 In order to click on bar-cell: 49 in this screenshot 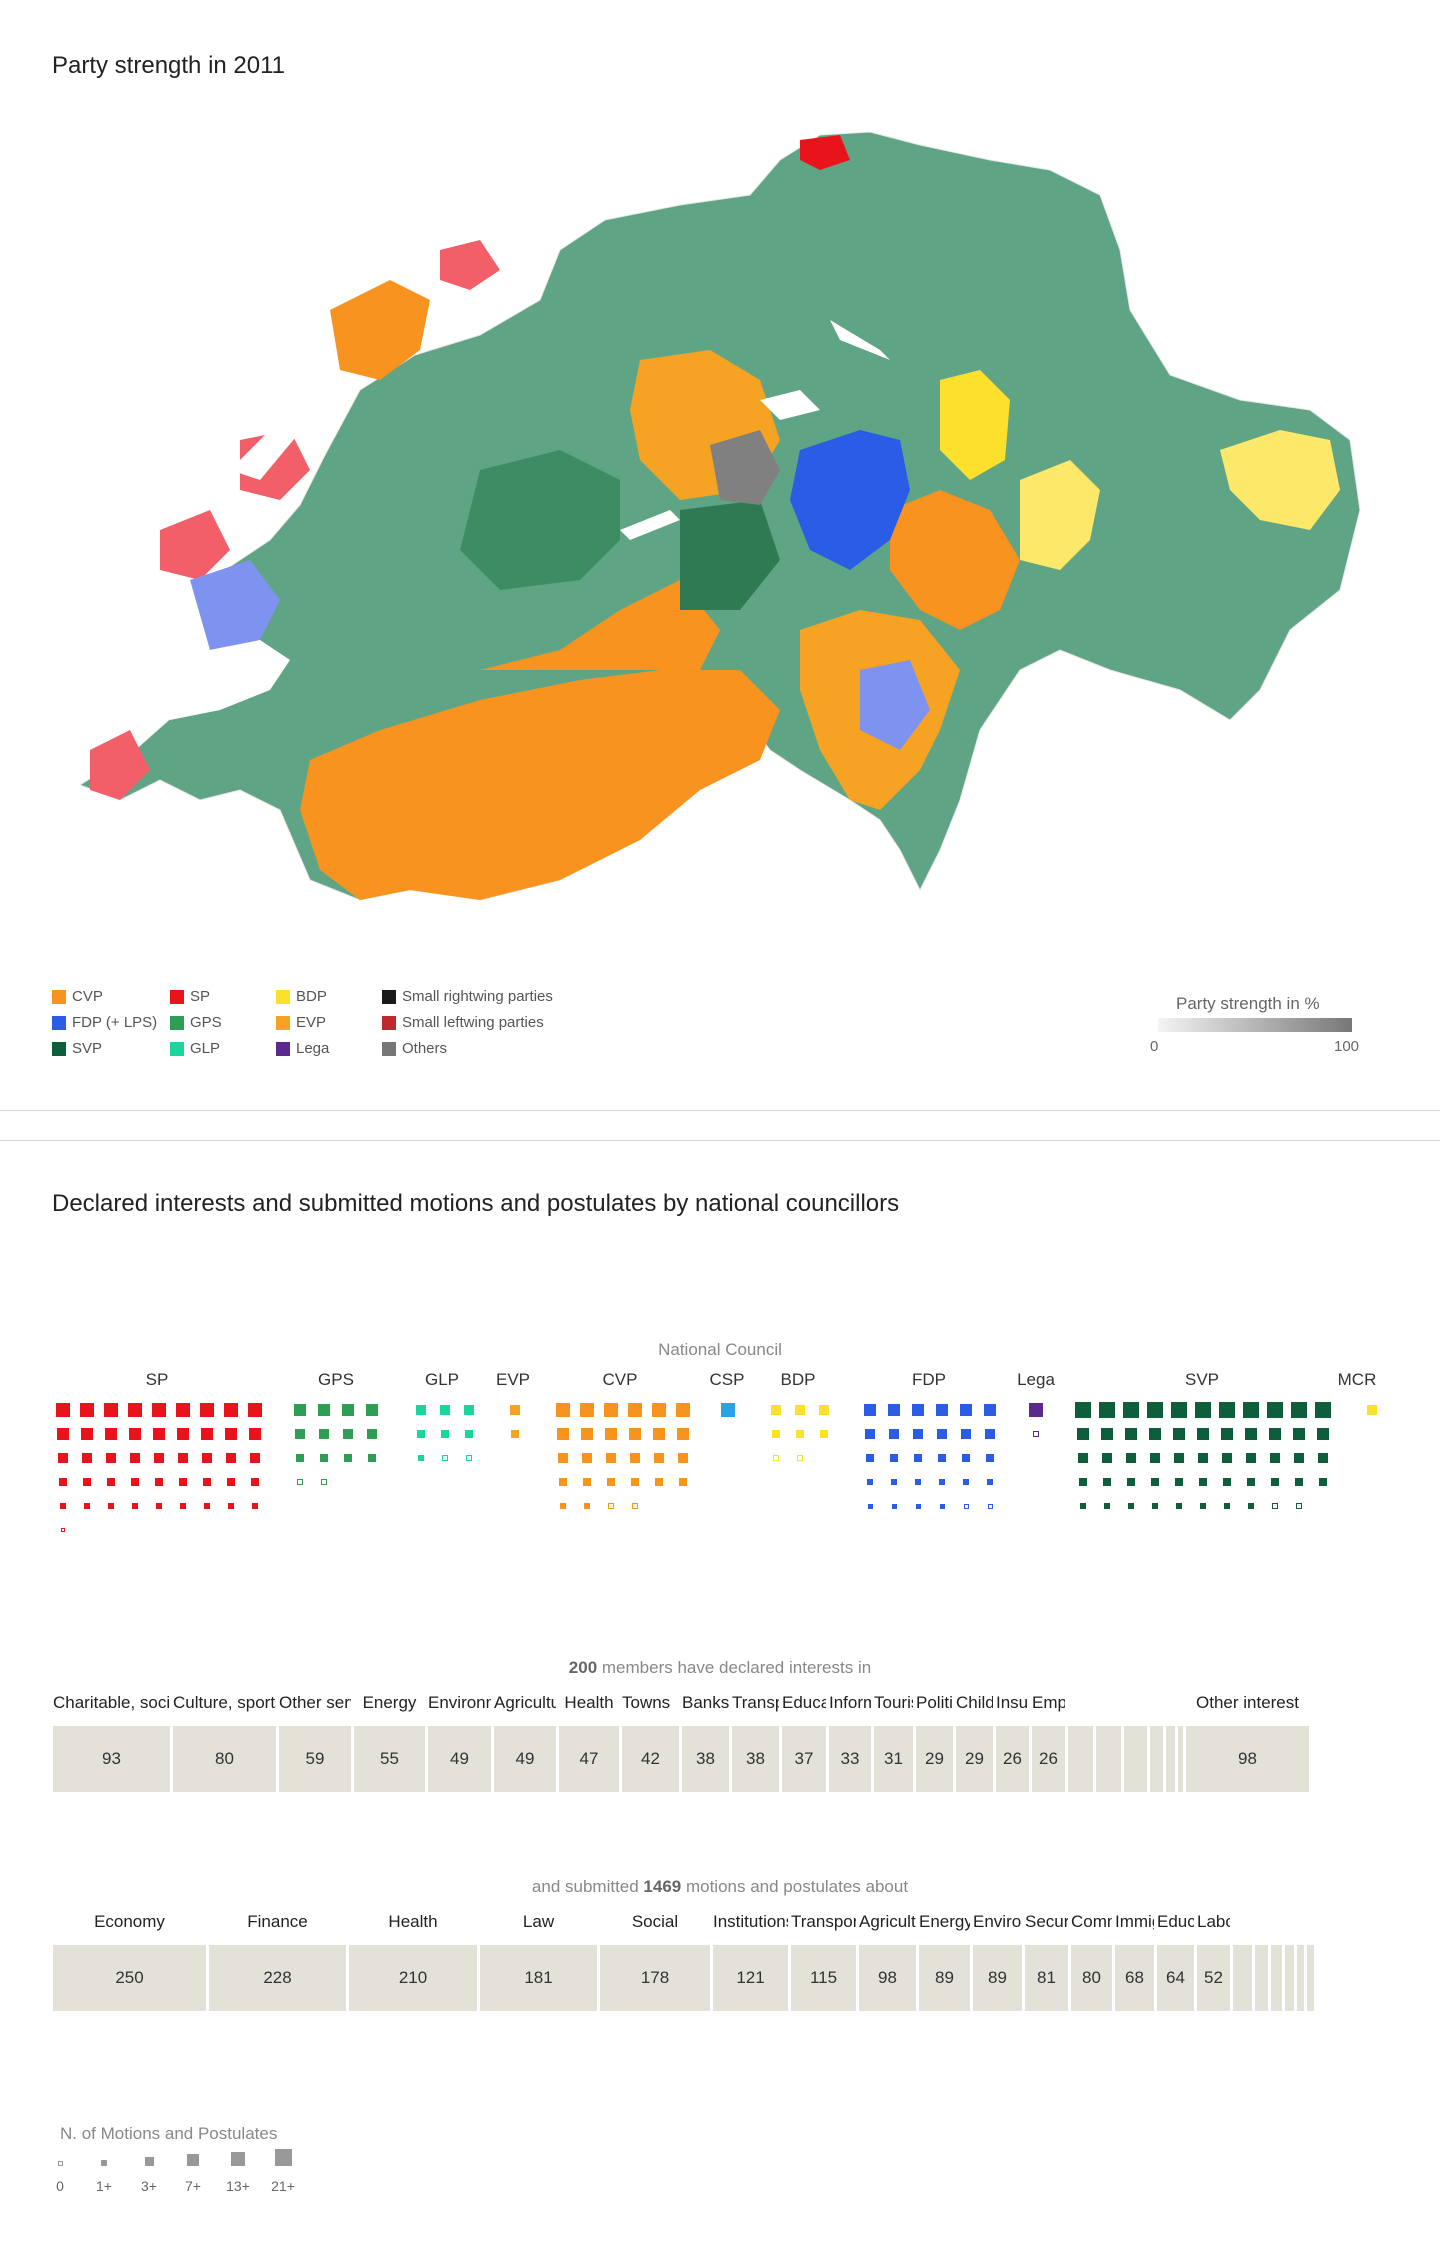, I will do `click(525, 1759)`.